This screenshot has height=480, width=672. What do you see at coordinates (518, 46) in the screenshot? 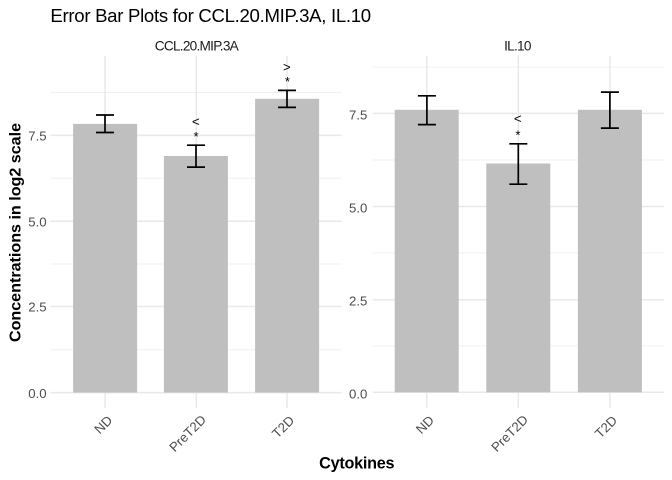
I see `svg-text: IL.10` at bounding box center [518, 46].